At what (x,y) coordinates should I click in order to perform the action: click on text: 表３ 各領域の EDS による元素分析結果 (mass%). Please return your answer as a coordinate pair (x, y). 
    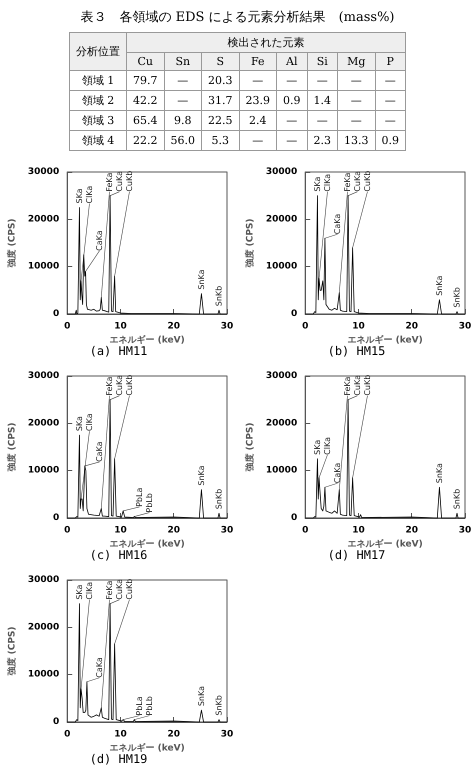
    Looking at the image, I should click on (238, 17).